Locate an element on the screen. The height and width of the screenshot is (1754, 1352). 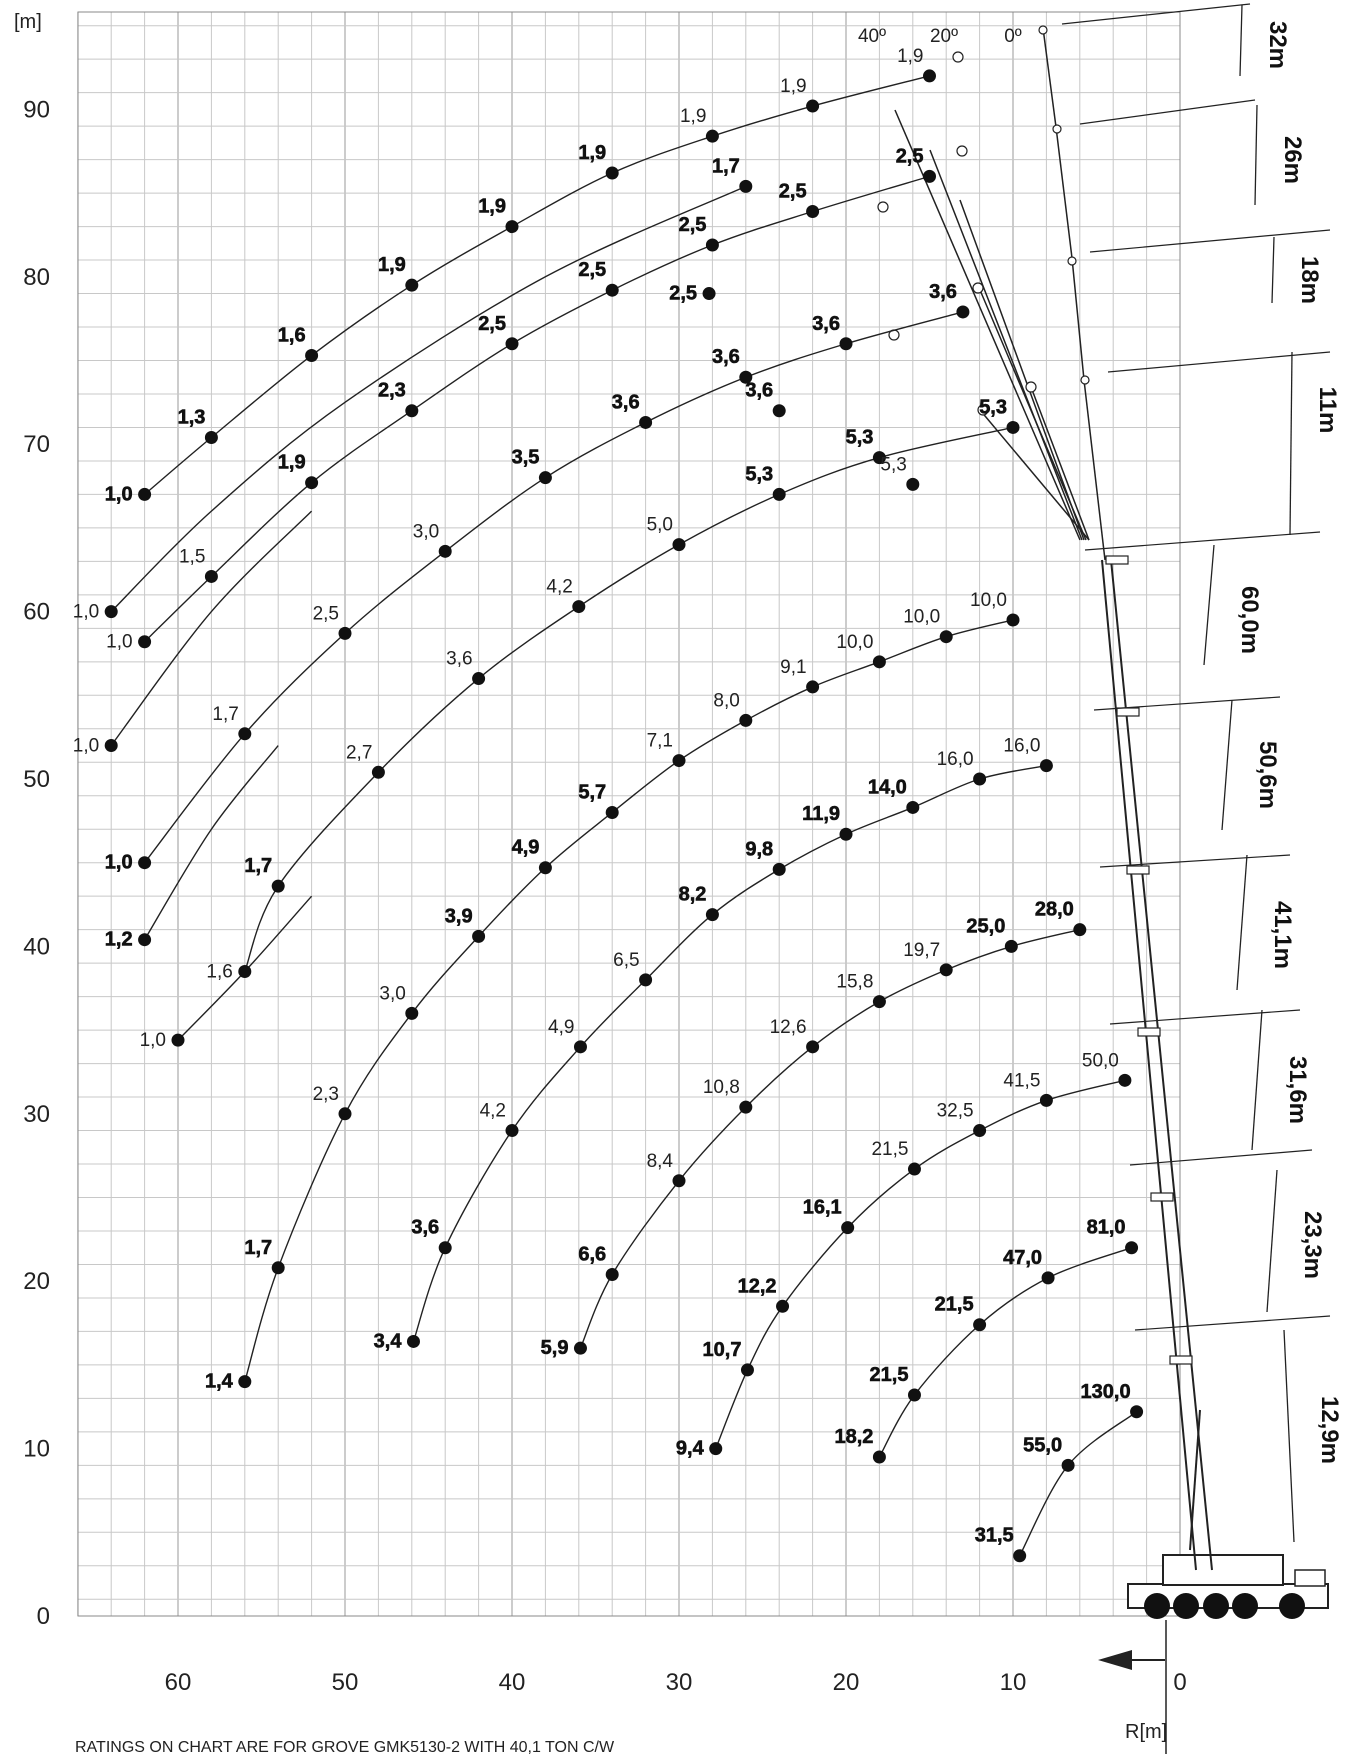
data-label: 4,2 is located at coordinates (493, 1111).